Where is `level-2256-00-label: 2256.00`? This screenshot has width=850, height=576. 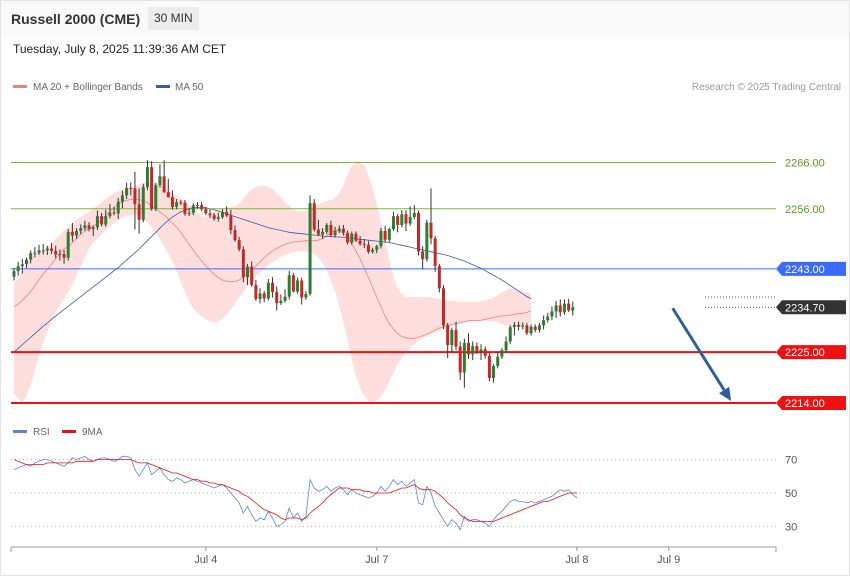
level-2256-00-label: 2256.00 is located at coordinates (805, 210).